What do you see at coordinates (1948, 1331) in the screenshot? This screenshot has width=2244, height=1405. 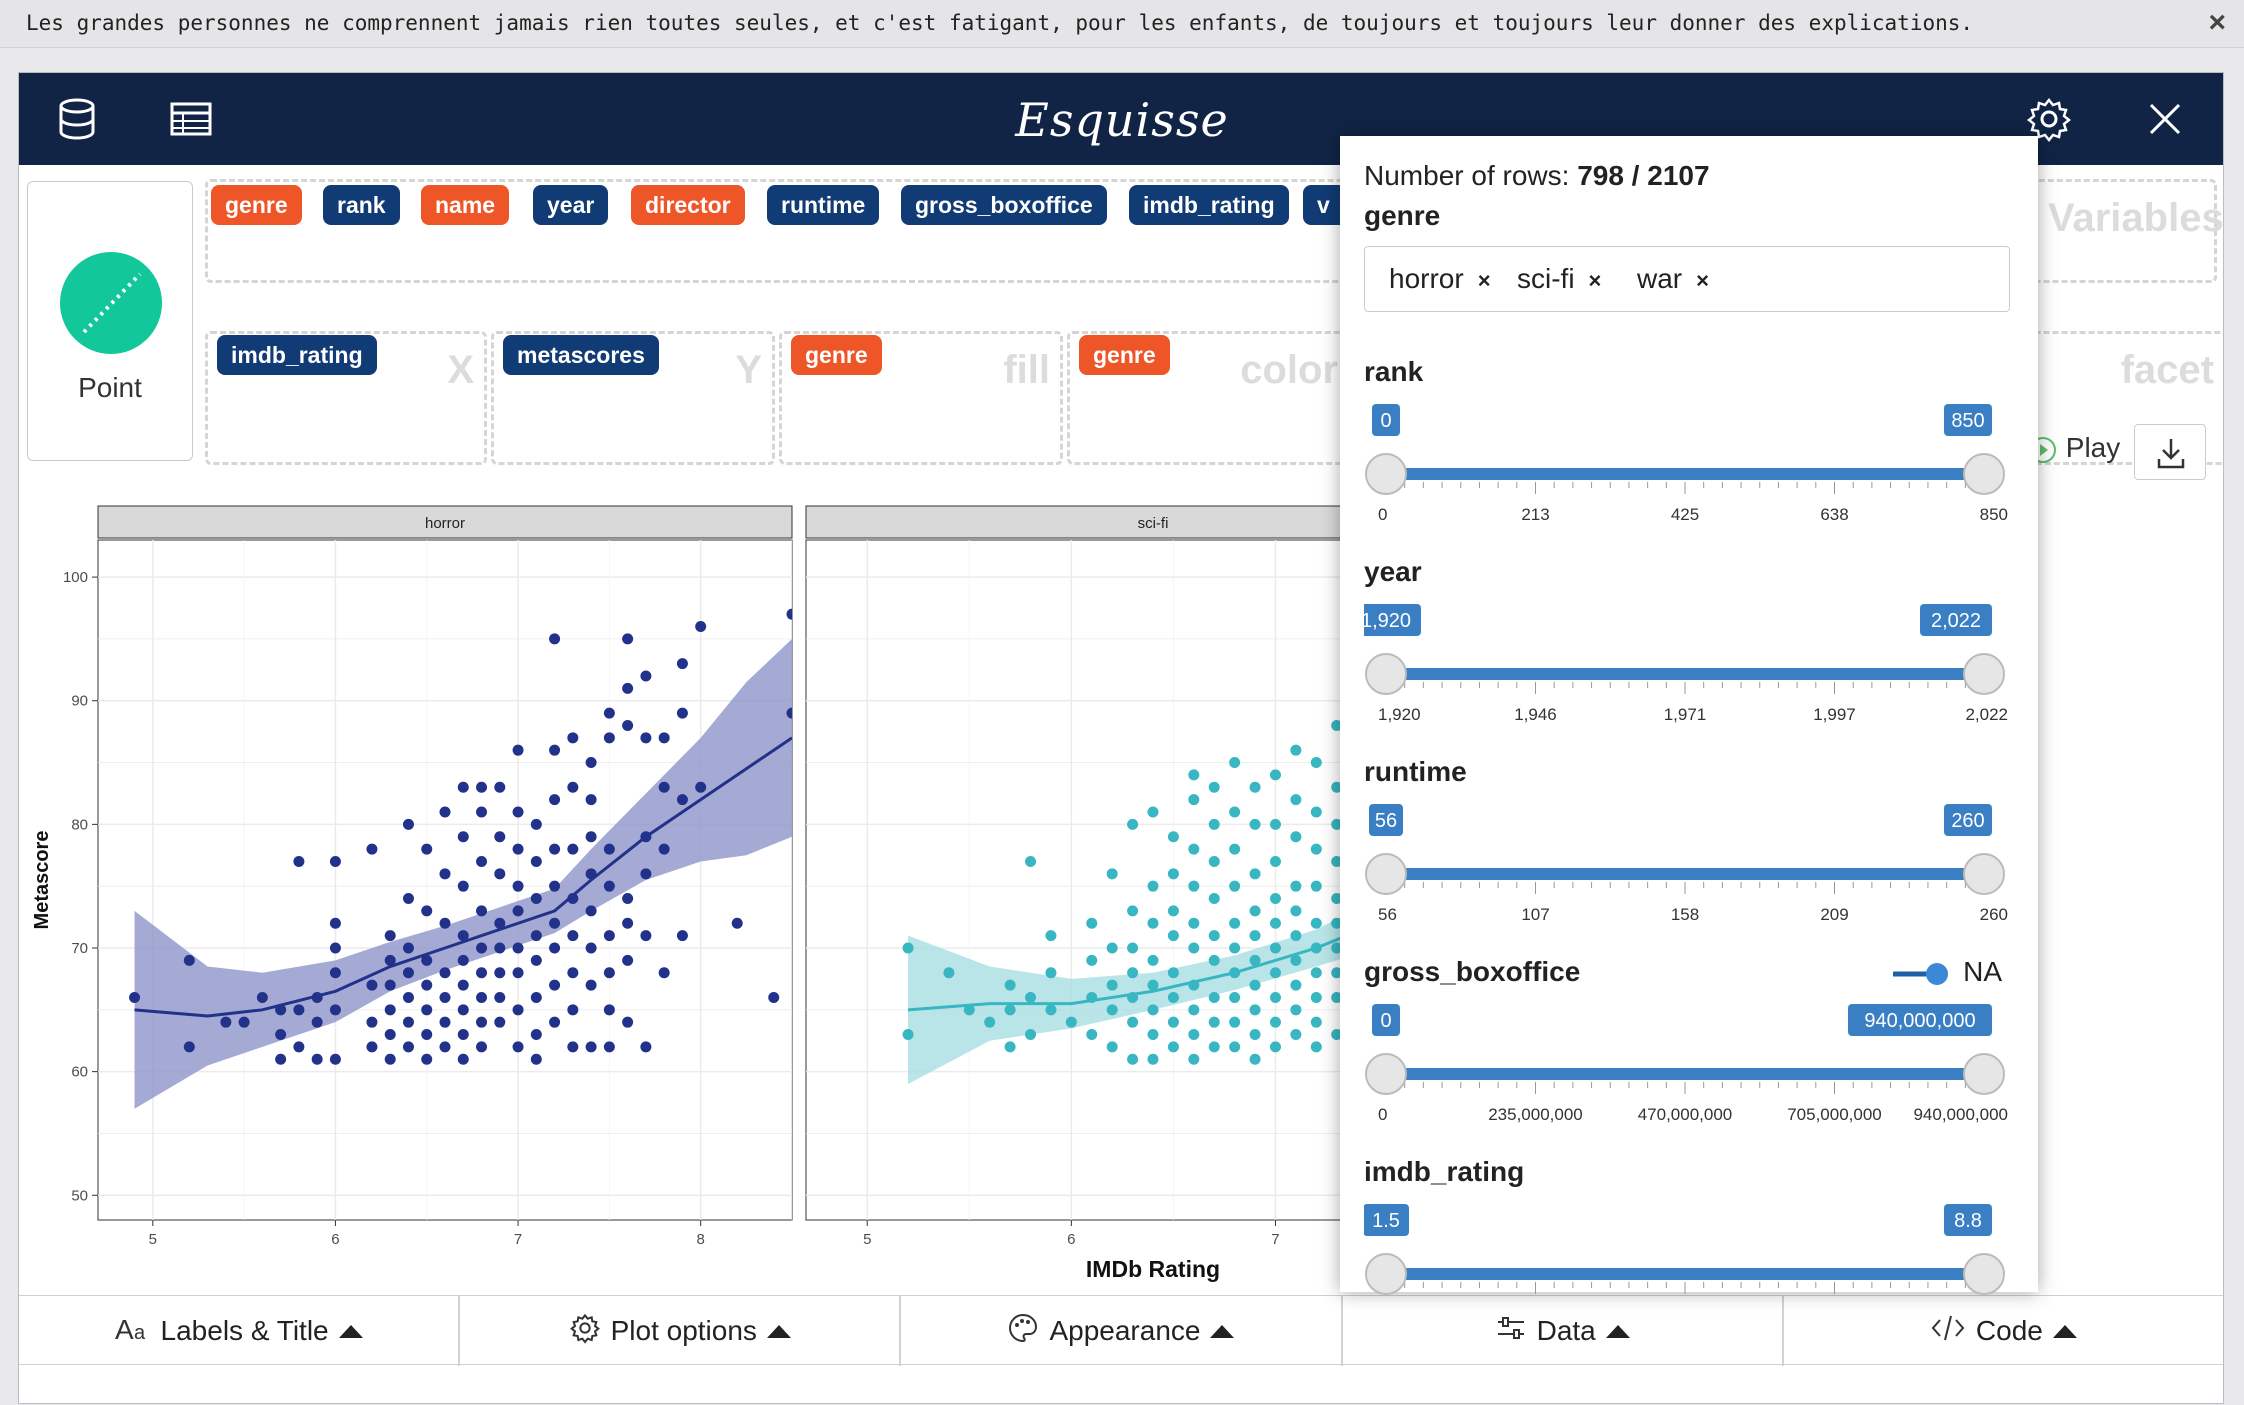 I see `code-icon` at bounding box center [1948, 1331].